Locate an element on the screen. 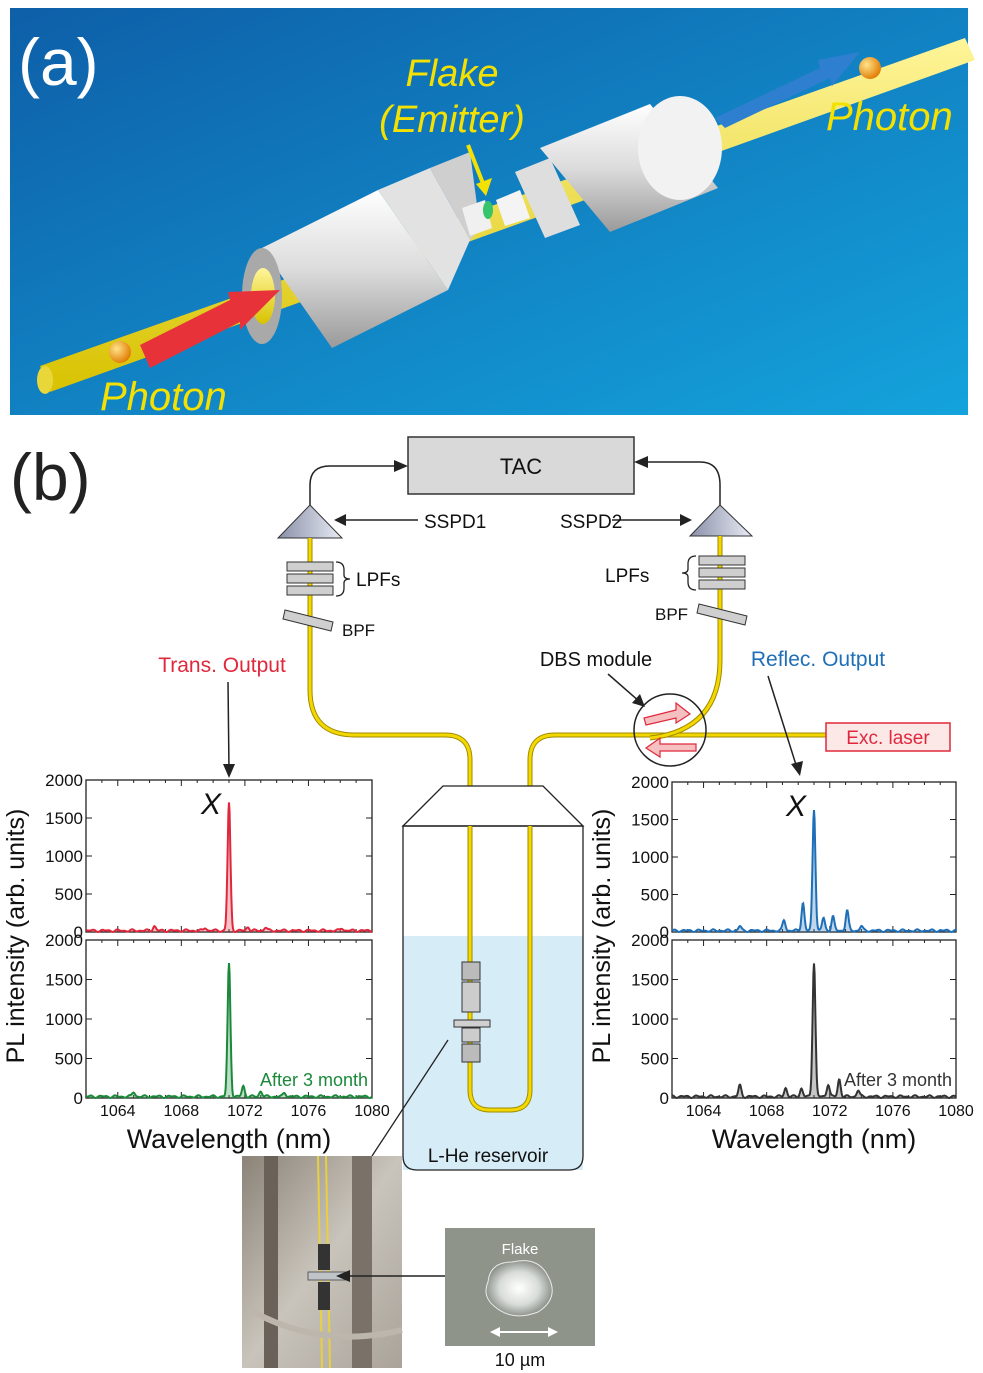  fiber-end is located at coordinates (45, 380).